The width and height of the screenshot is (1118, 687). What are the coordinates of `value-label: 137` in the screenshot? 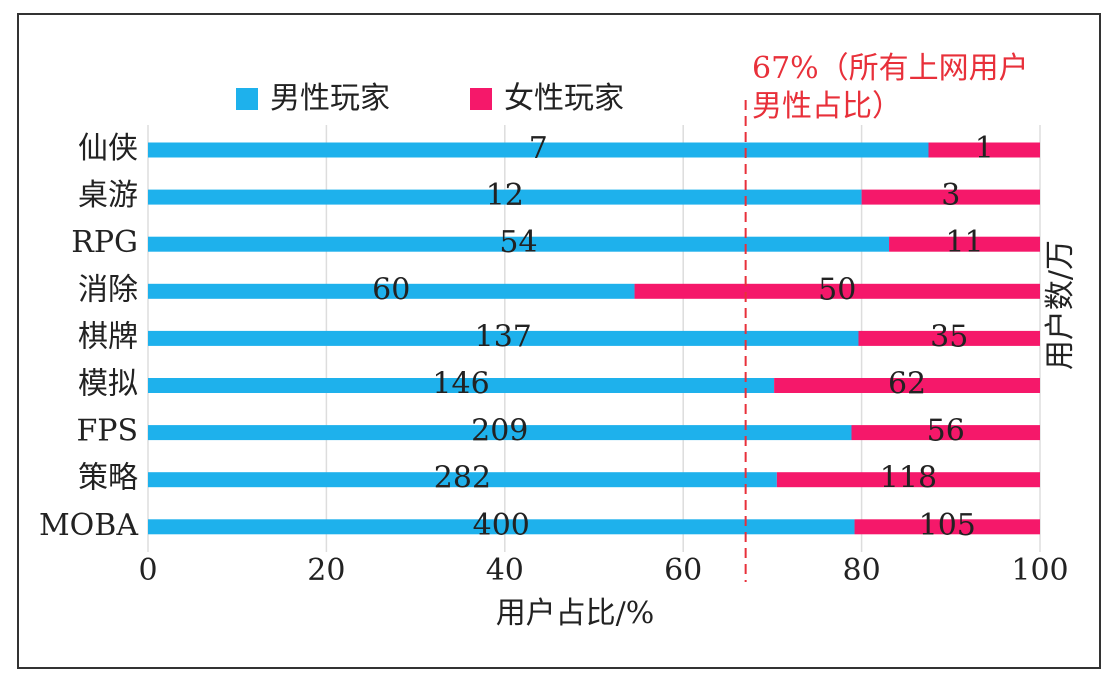 It's located at (503, 336).